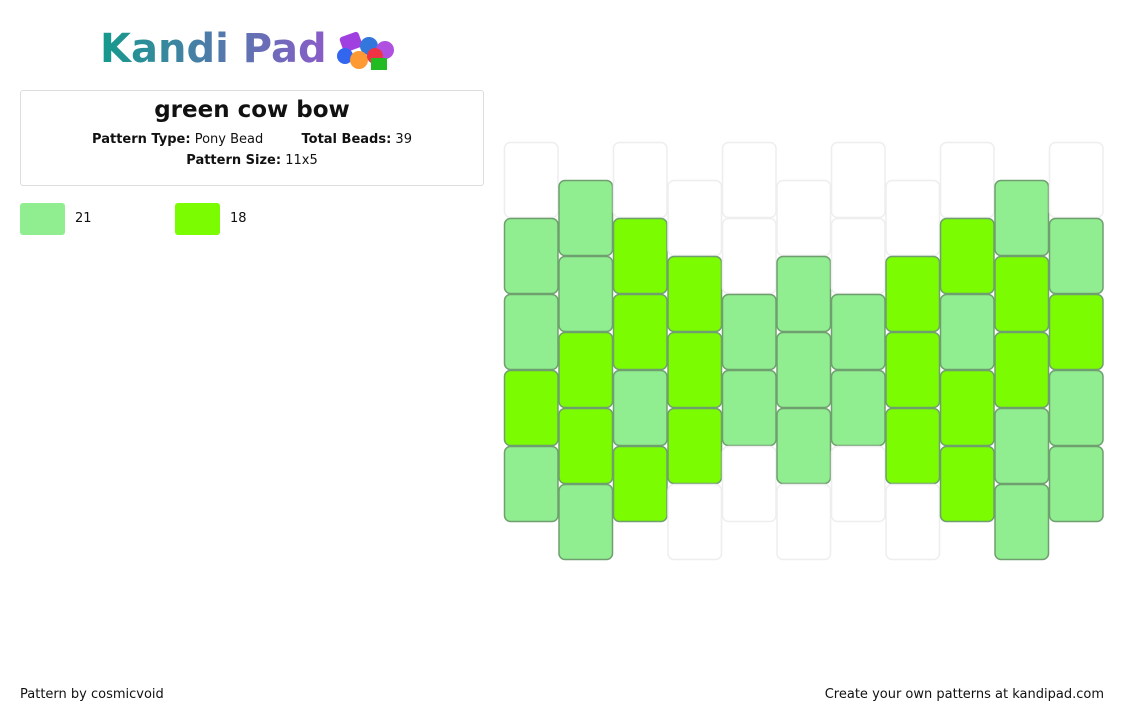  Describe the element at coordinates (213, 49) in the screenshot. I see `logo-text: Kandi Pad` at that location.